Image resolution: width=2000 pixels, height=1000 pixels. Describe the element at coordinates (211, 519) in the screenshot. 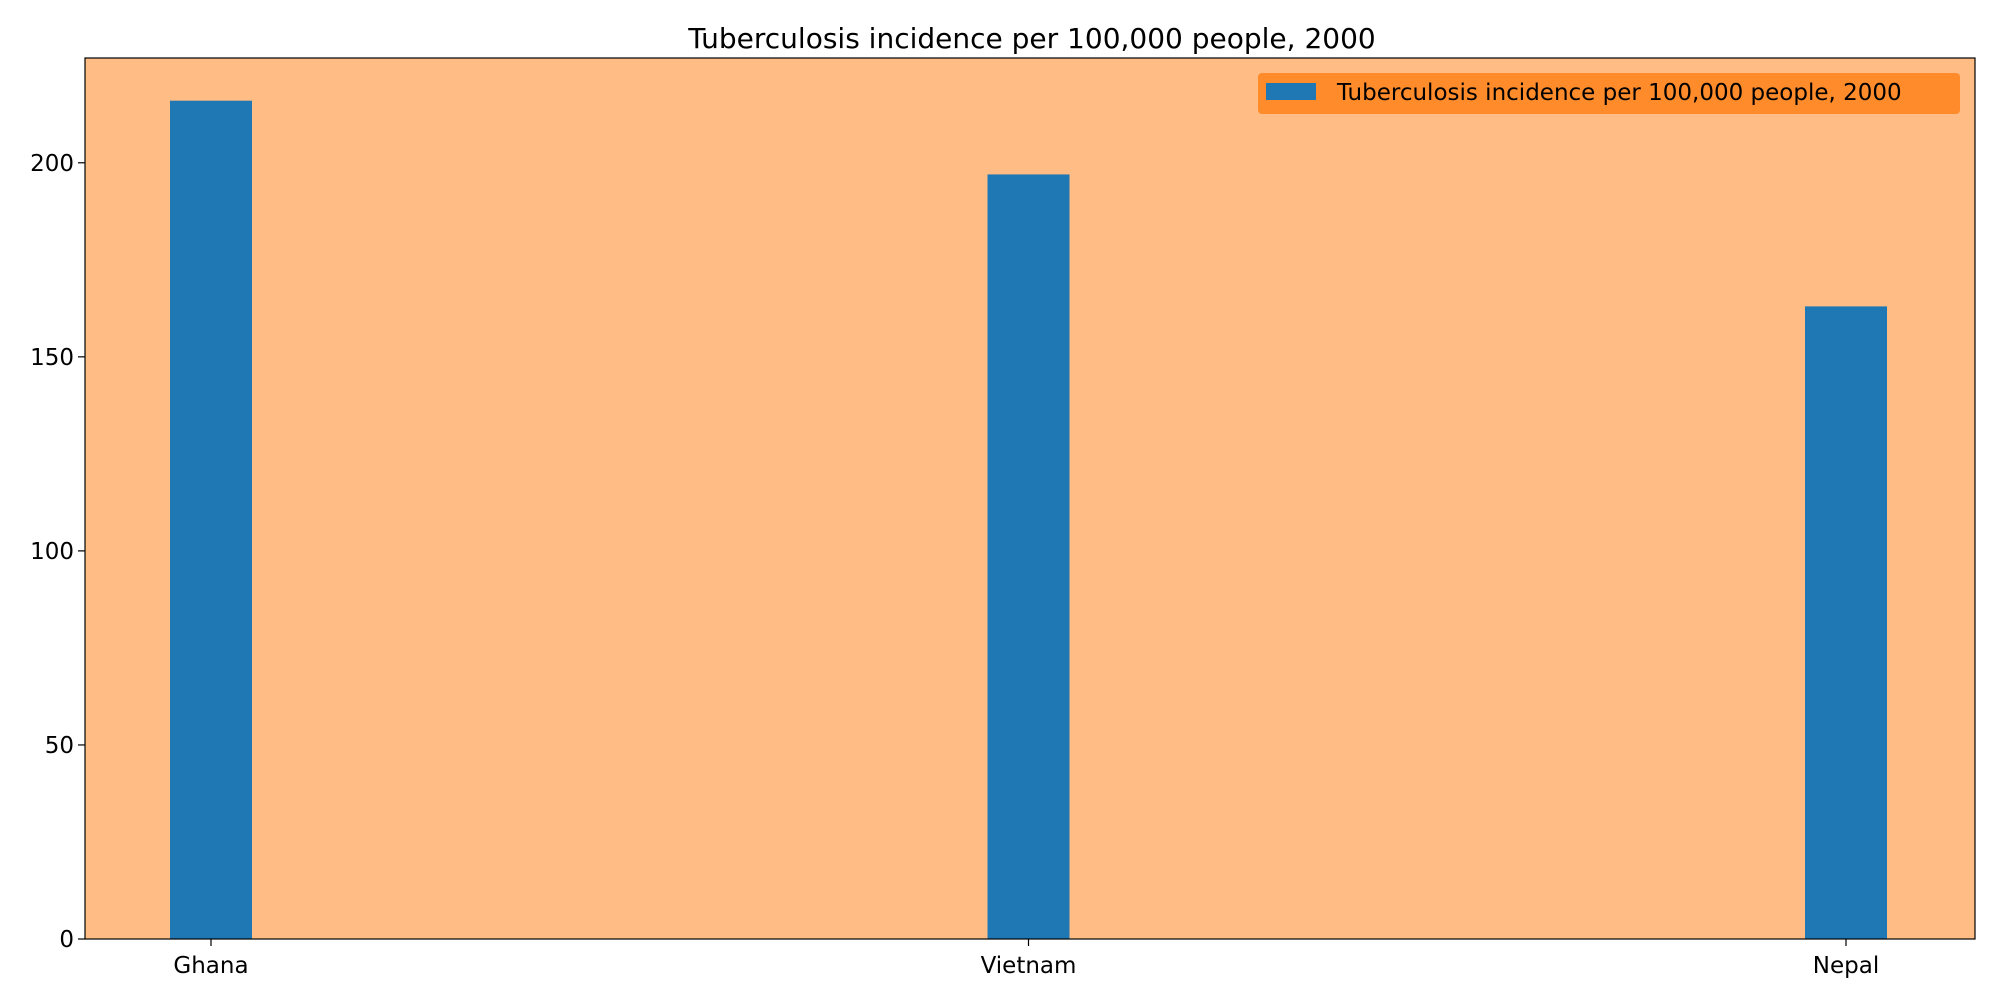

I see `bar-ghana` at that location.